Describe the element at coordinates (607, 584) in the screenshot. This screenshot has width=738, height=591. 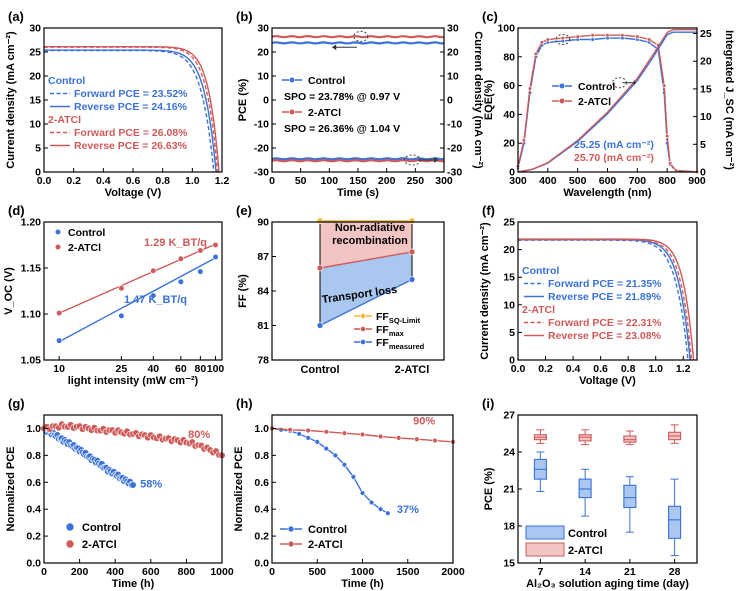
I see `x-axis-label: Al₂O₃ solution aging time (day)` at that location.